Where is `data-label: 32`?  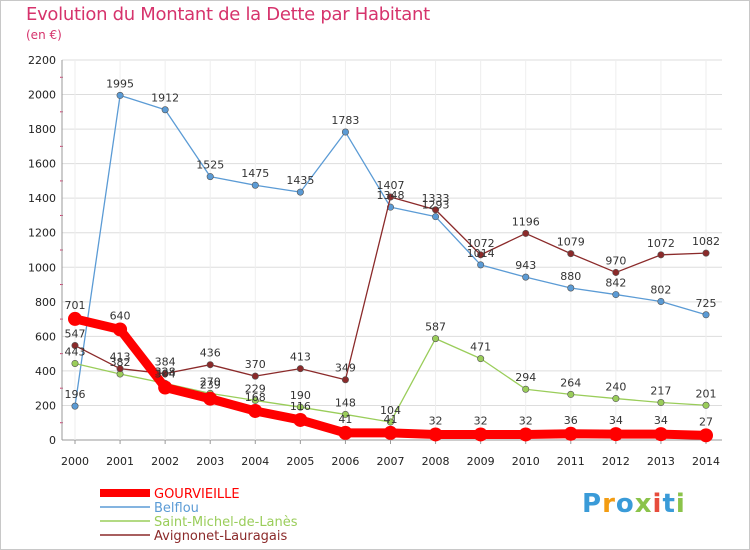 data-label: 32 is located at coordinates (436, 420).